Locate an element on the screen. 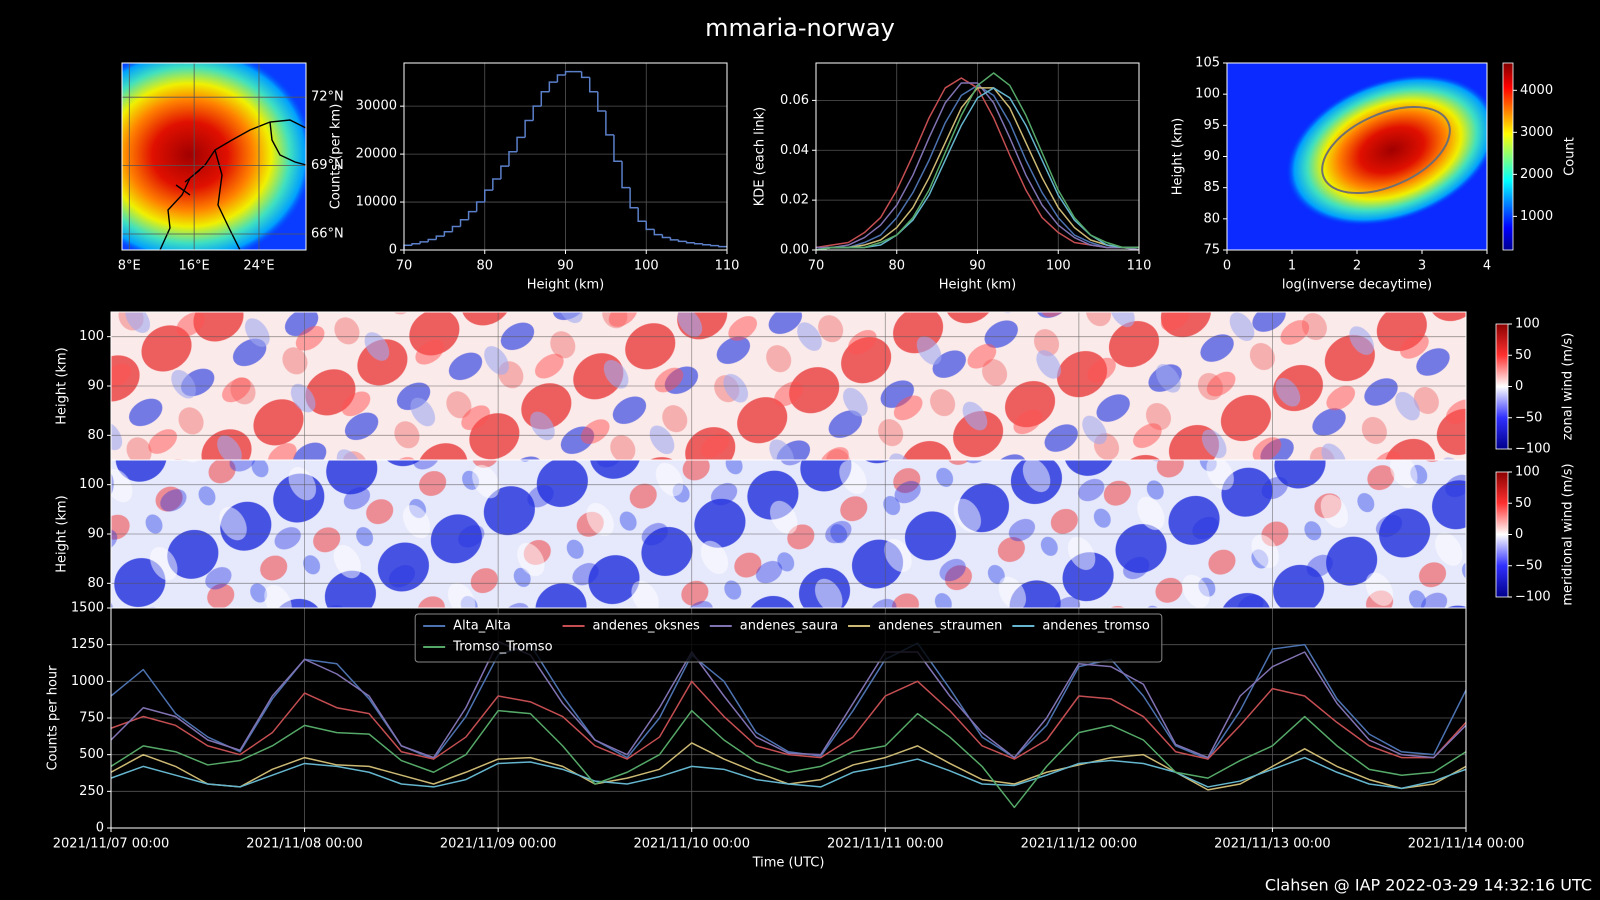 This screenshot has height=900, width=1600. x-tick-label: 4 is located at coordinates (1487, 266).